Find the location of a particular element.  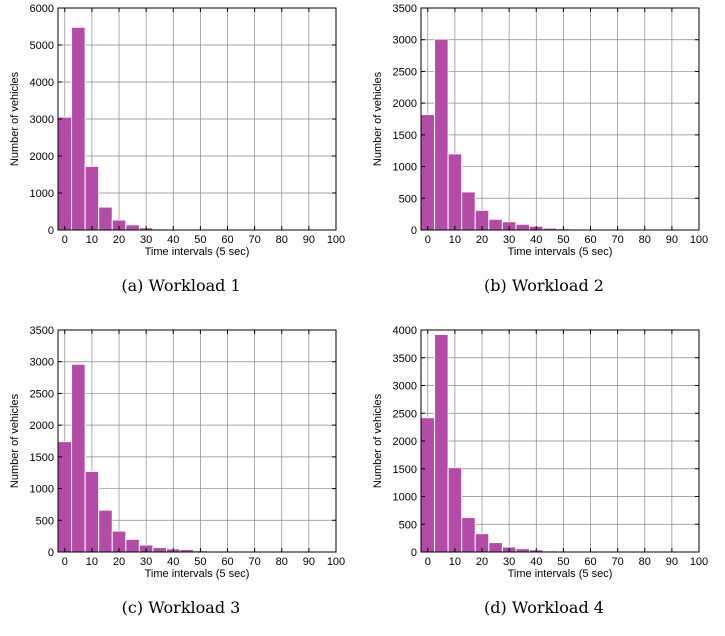

chart-caption-b: (b) Workload 2 is located at coordinates (544, 285).